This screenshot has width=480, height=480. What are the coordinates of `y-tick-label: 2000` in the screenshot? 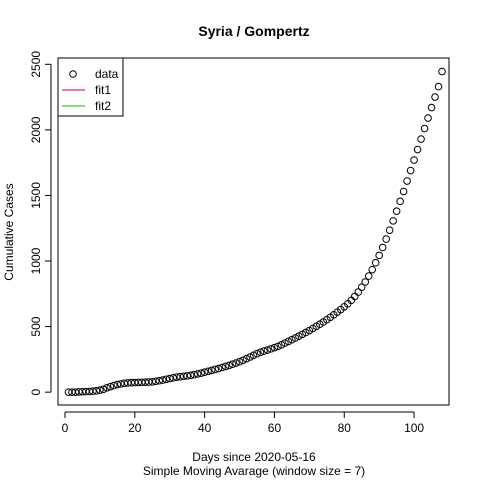 It's located at (36, 129).